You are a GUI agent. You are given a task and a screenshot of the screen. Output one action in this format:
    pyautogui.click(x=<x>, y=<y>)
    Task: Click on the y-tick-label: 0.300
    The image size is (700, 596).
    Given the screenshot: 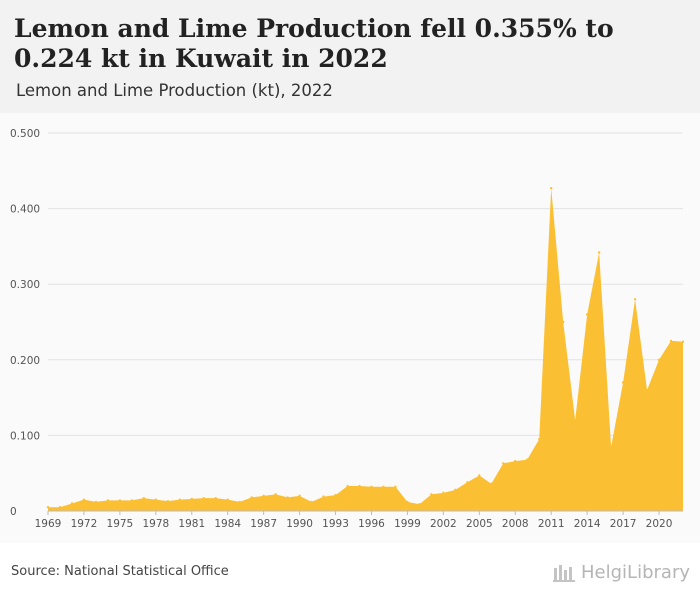 What is the action you would take?
    pyautogui.click(x=25, y=285)
    